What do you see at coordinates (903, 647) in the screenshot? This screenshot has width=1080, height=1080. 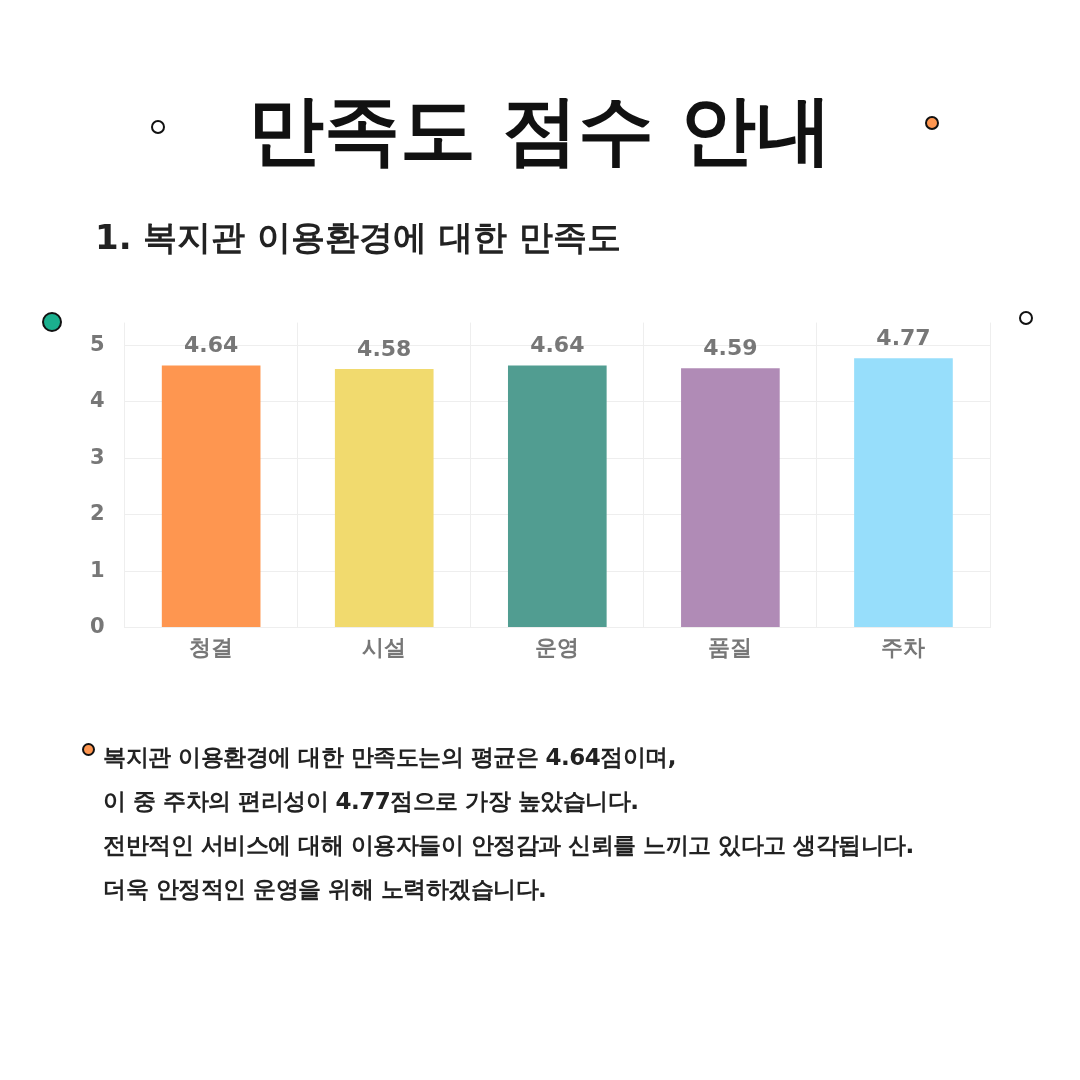 I see `x-tick-label: 주차` at bounding box center [903, 647].